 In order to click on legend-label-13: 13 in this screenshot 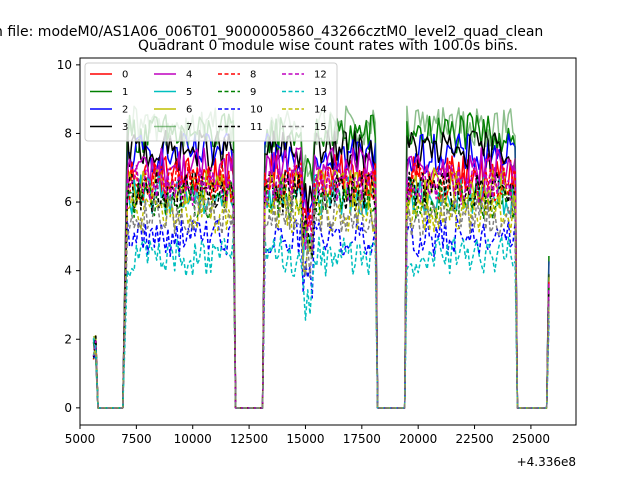, I will do `click(320, 92)`.